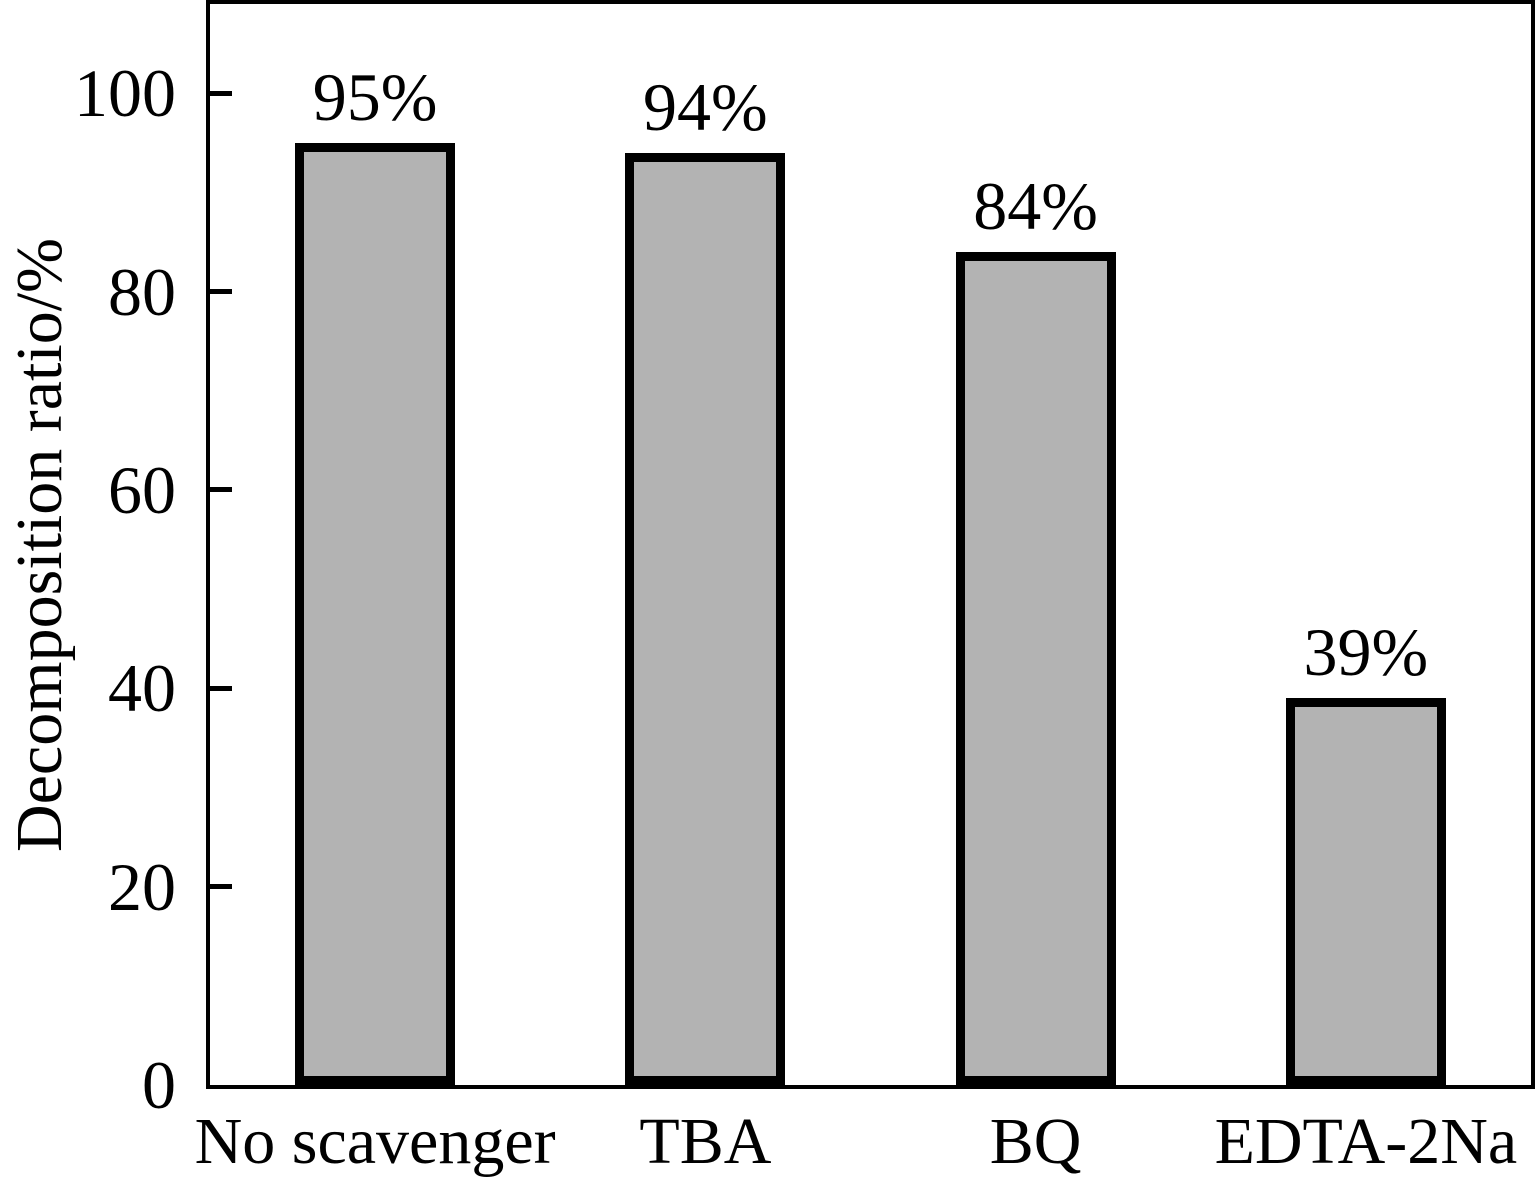 This screenshot has width=1536, height=1186. What do you see at coordinates (39, 545) in the screenshot?
I see `y-axis-title: Decomposition ratio/%` at bounding box center [39, 545].